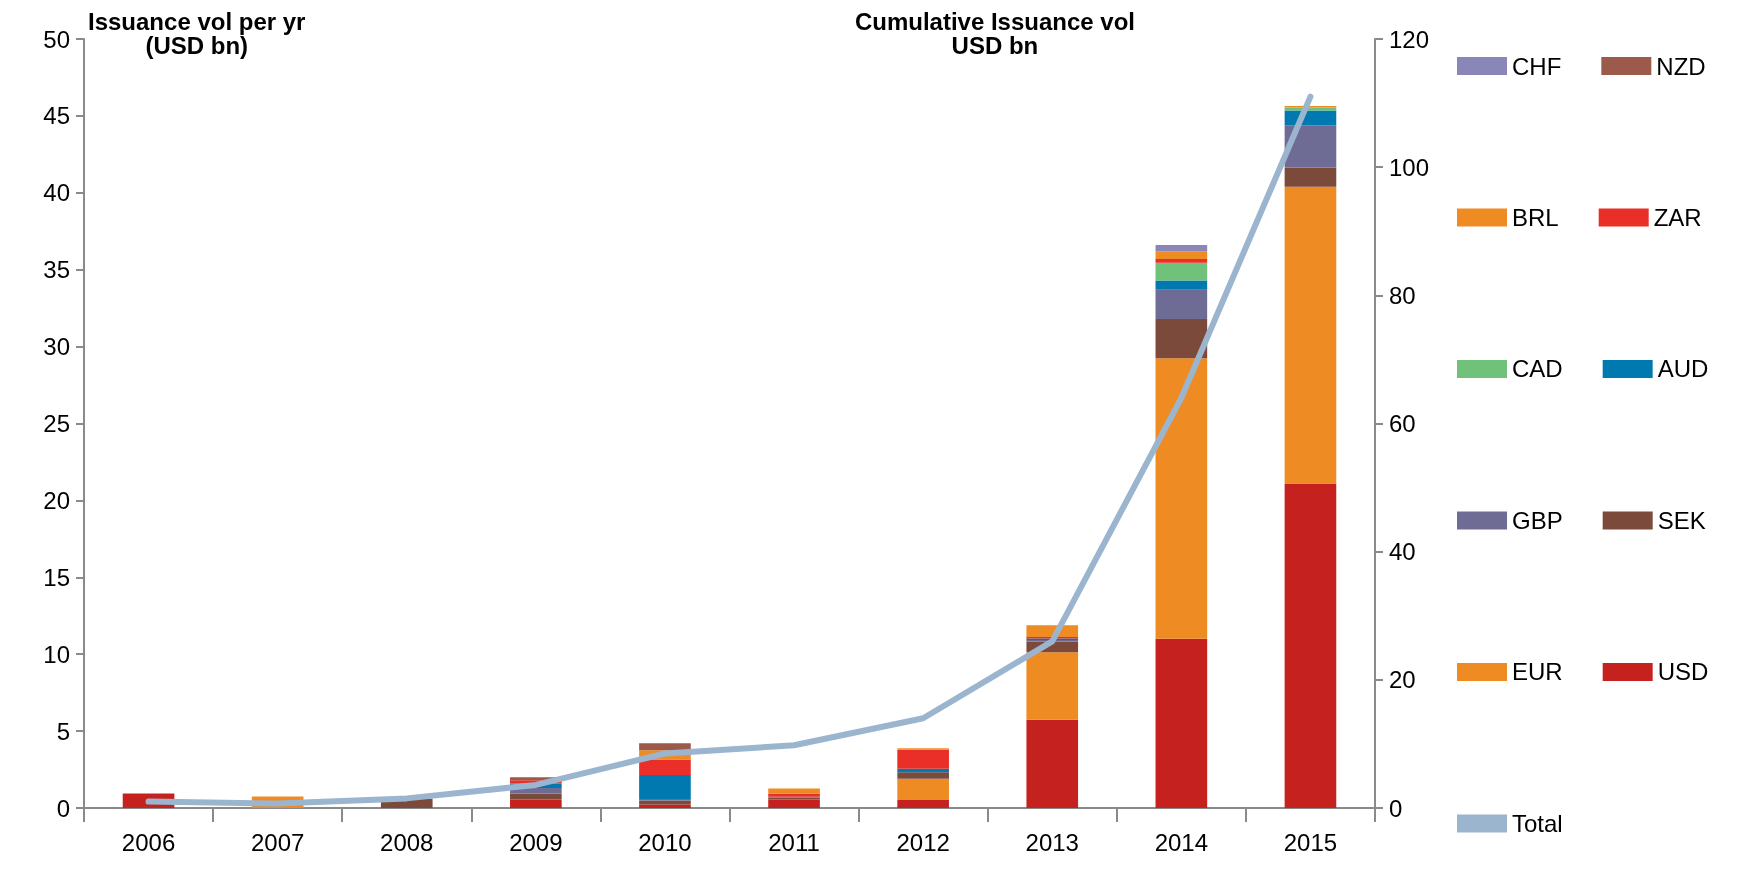 The image size is (1747, 870). Describe the element at coordinates (1683, 672) in the screenshot. I see `legend-label: USD` at that location.